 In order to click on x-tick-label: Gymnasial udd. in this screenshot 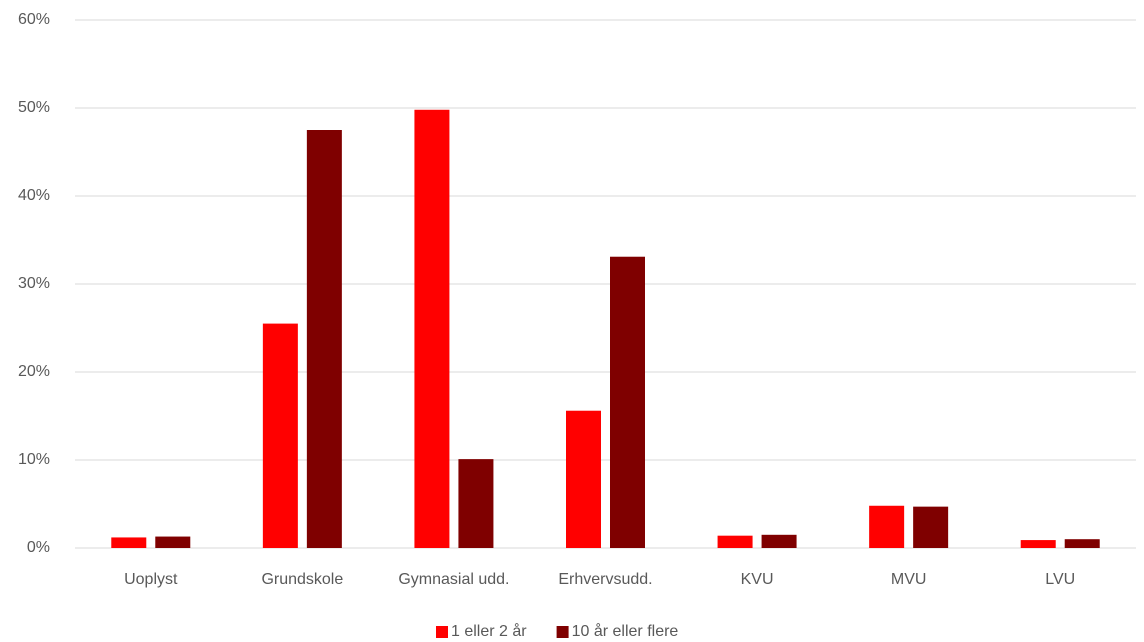, I will do `click(453, 579)`.